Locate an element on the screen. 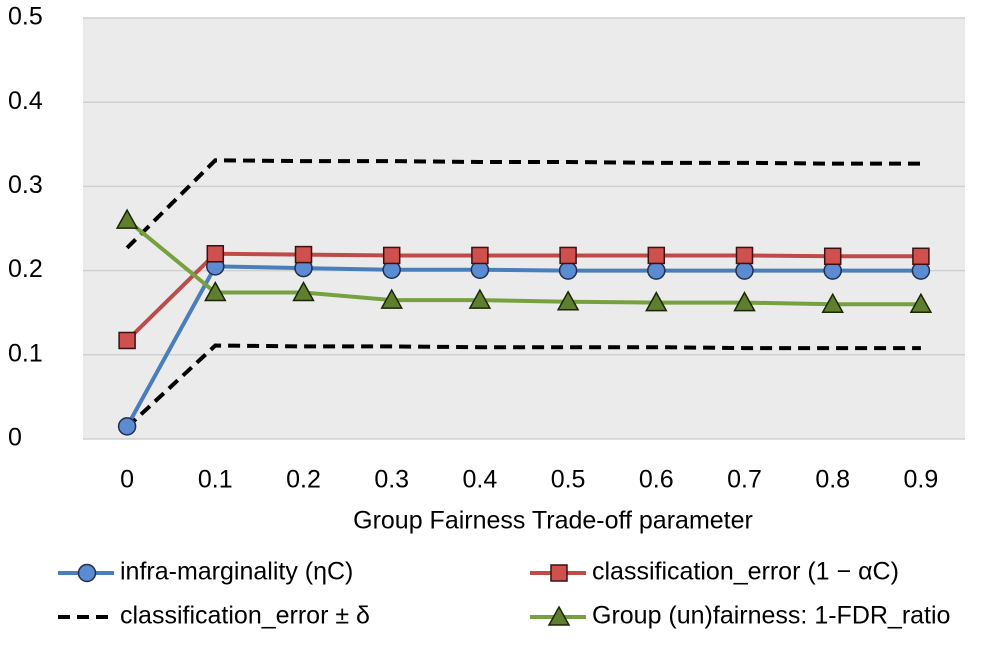 This screenshot has width=995, height=654. y-tick-label: 0.1 is located at coordinates (25, 353).